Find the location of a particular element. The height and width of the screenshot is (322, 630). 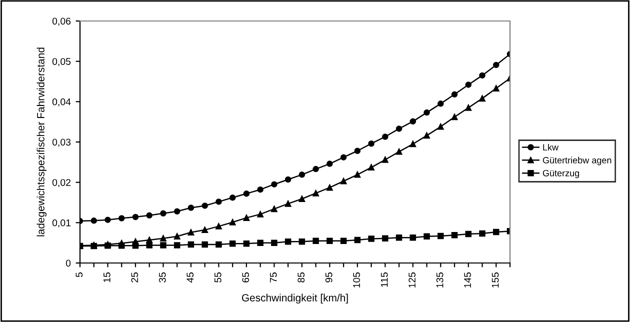

x-tick-label: 125 is located at coordinates (412, 280).